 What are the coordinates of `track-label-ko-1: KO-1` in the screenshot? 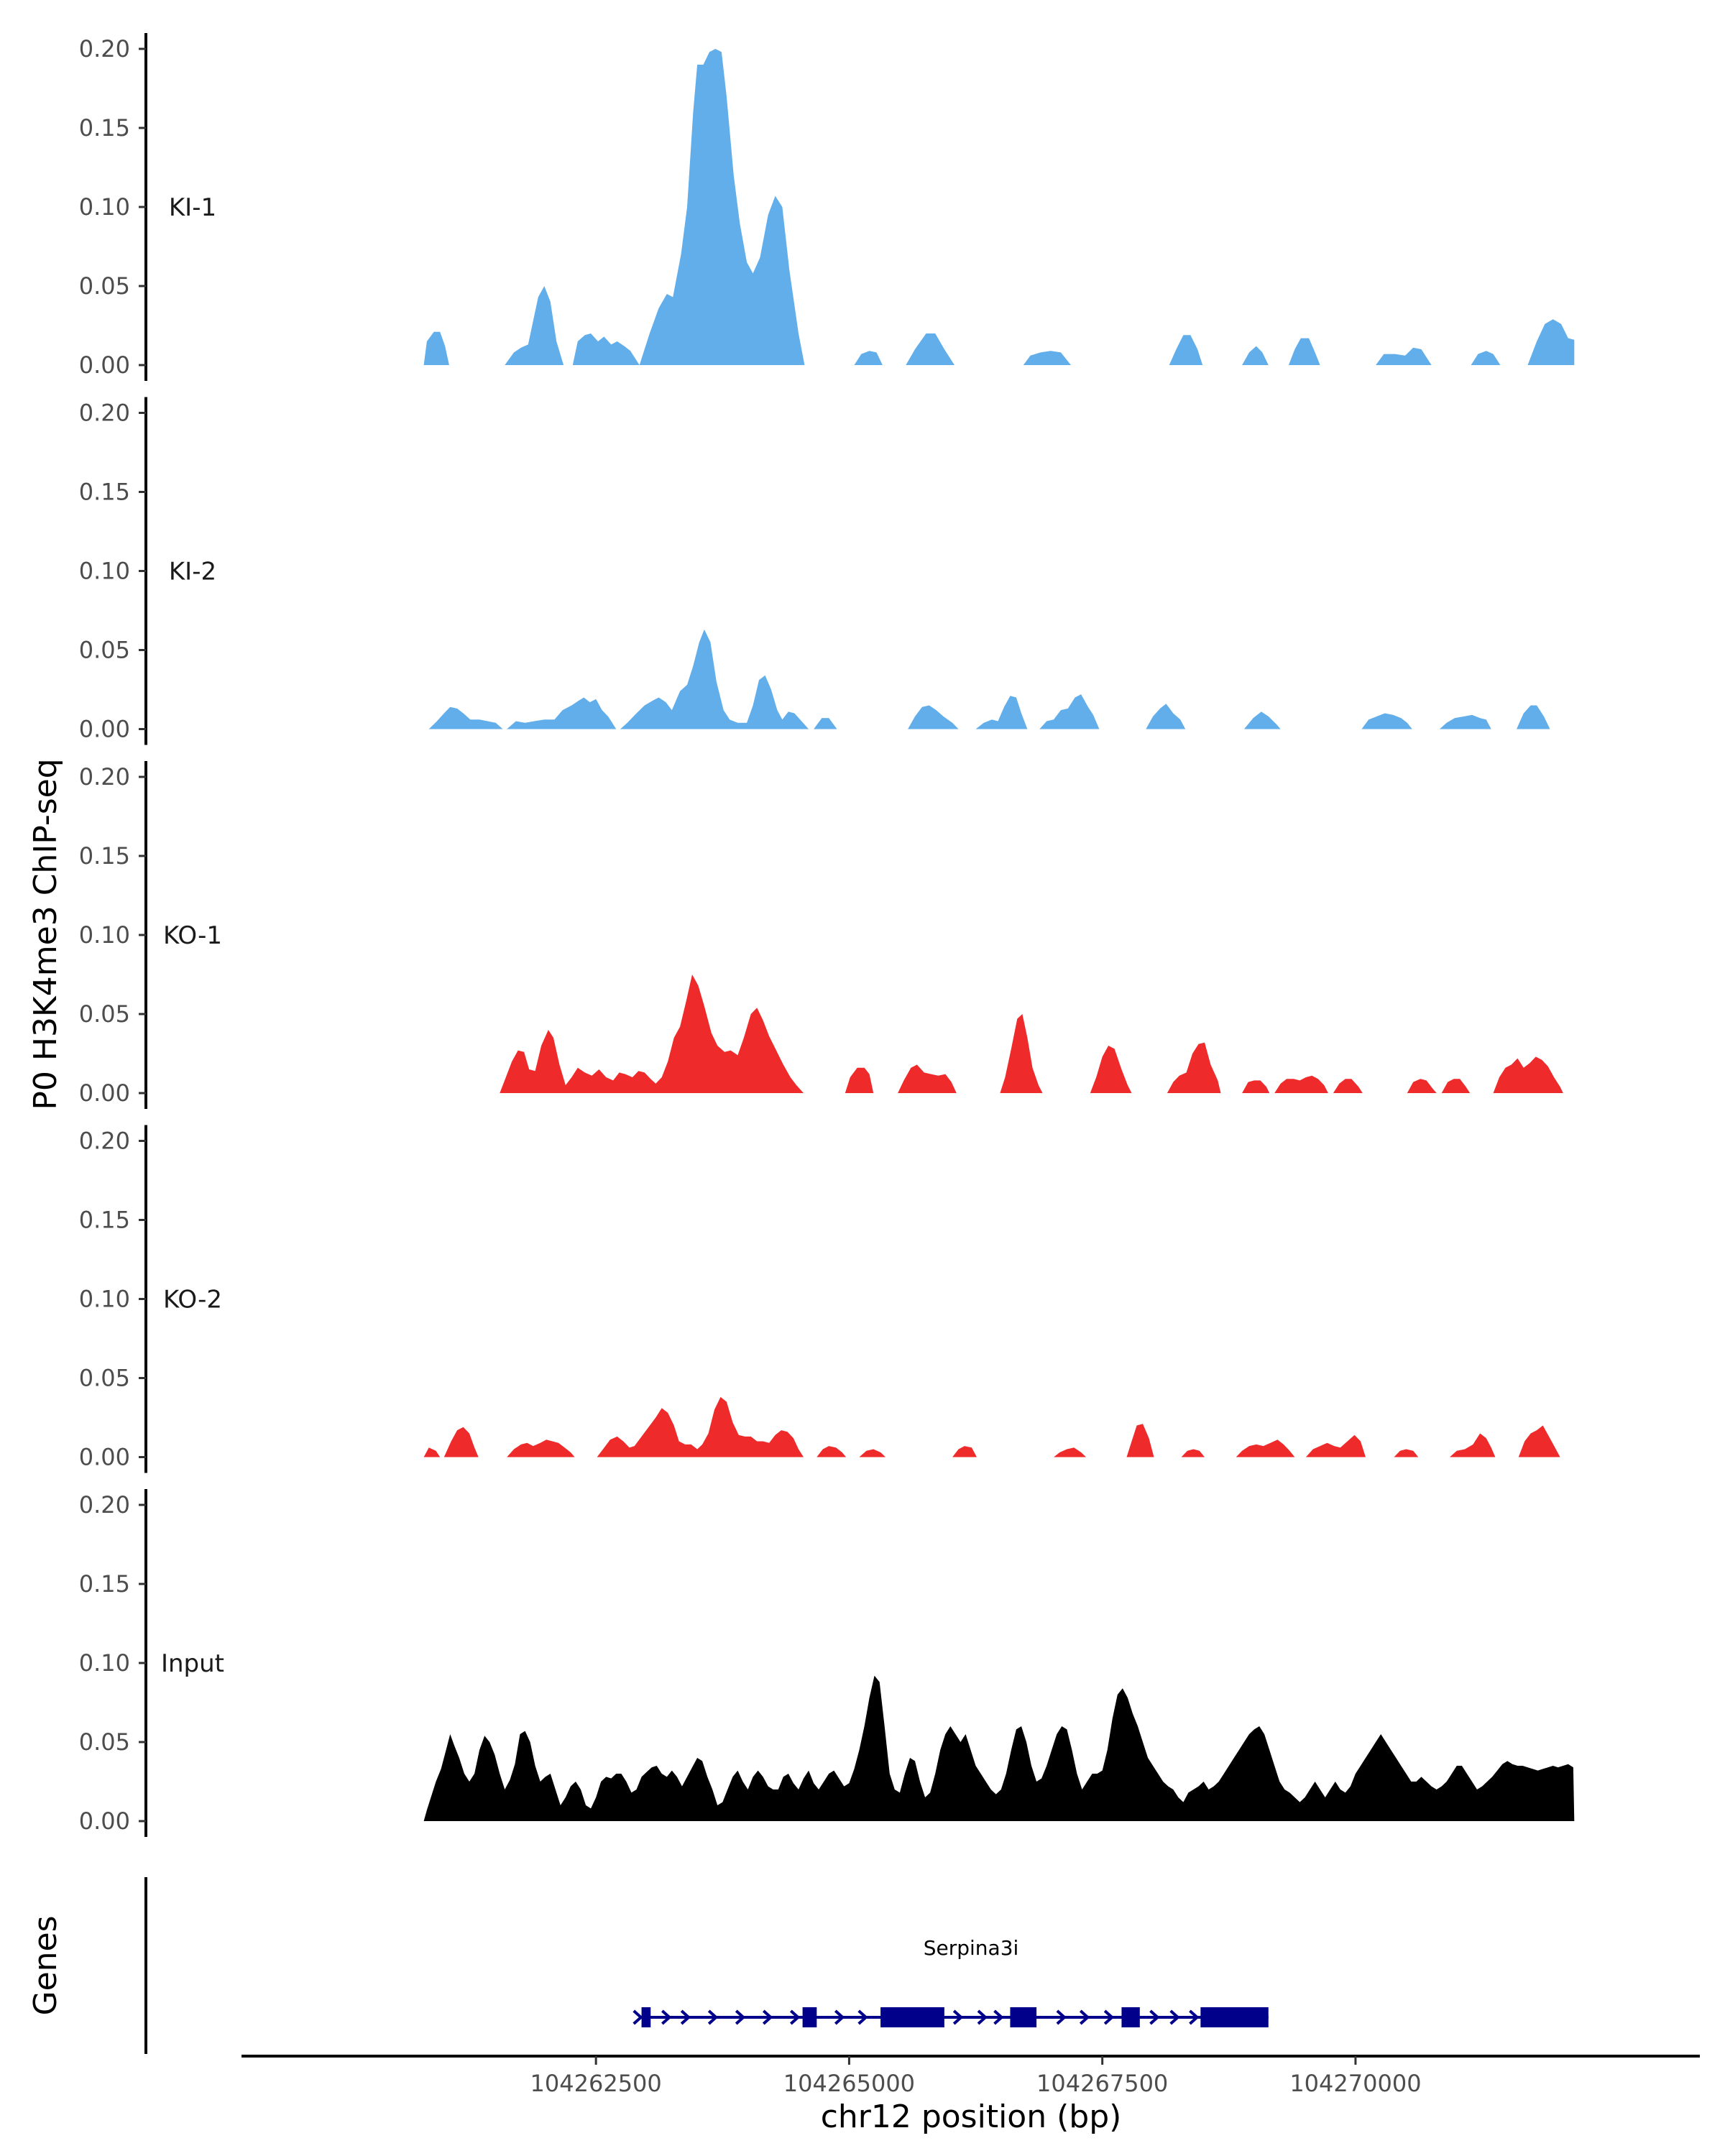 It's located at (192, 935).